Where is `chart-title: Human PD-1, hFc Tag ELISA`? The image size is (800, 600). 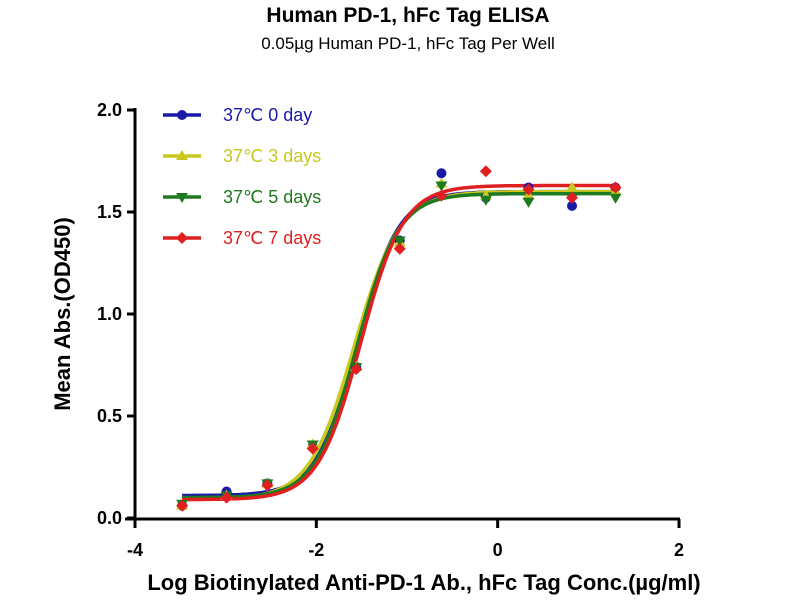 chart-title: Human PD-1, hFc Tag ELISA is located at coordinates (407, 15).